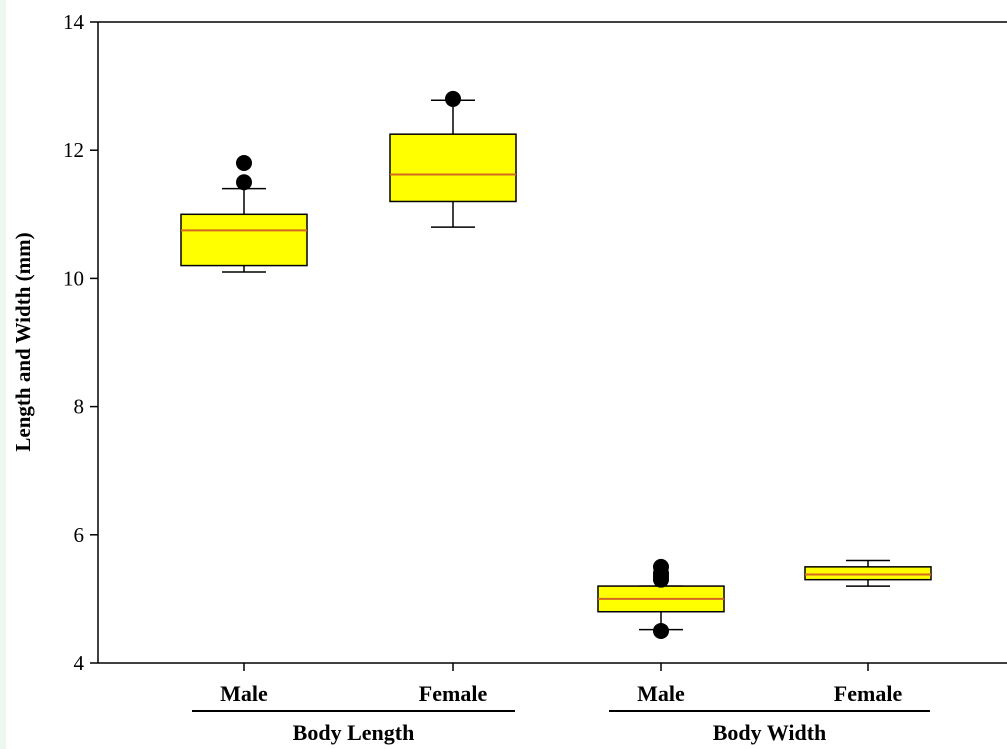 The height and width of the screenshot is (749, 1007). Describe the element at coordinates (80, 342) in the screenshot. I see `y-axis-ticks: 4 6 8 10 12 14` at that location.